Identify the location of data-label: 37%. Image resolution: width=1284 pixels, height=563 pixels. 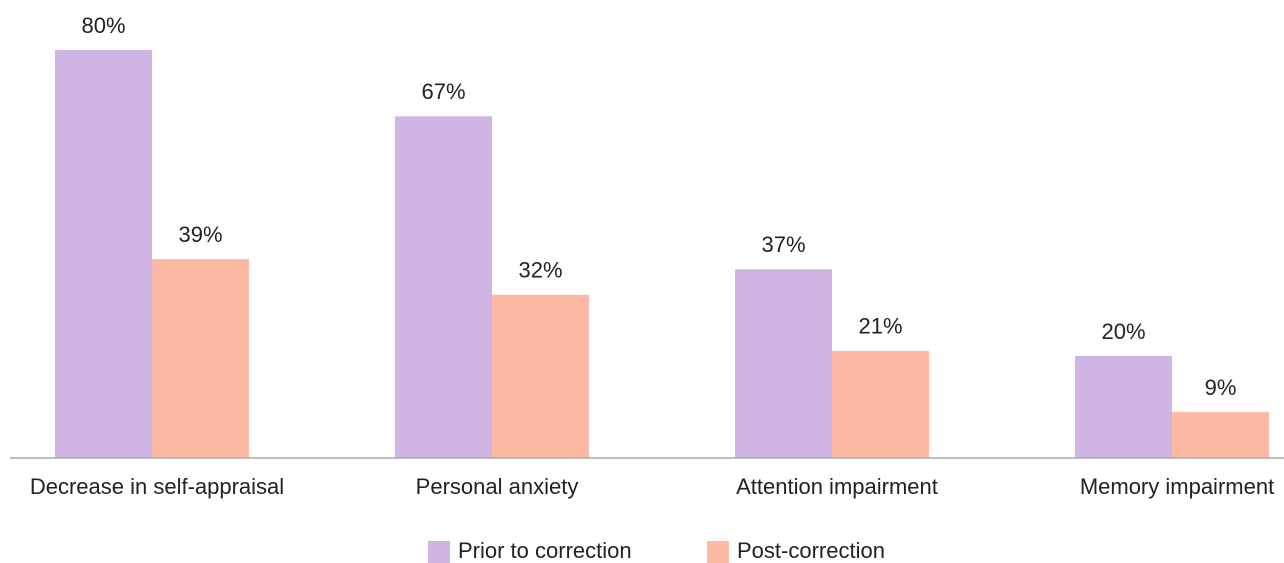
(783, 244).